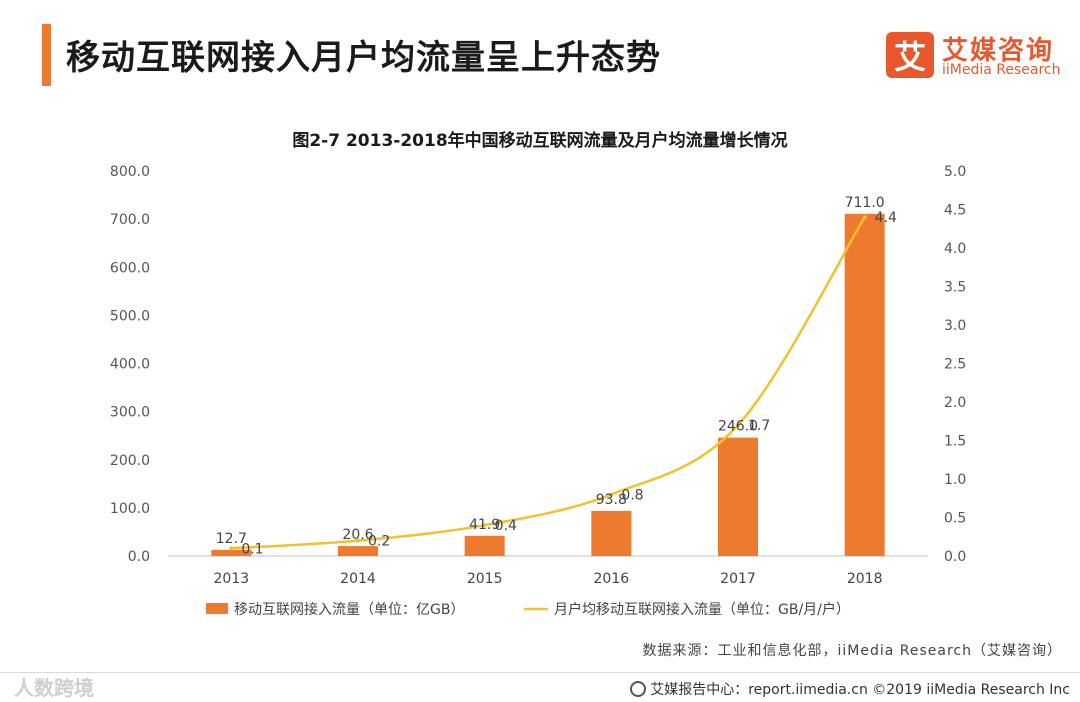 The height and width of the screenshot is (702, 1080). What do you see at coordinates (130, 365) in the screenshot?
I see `y-left-tick-label: 400.0` at bounding box center [130, 365].